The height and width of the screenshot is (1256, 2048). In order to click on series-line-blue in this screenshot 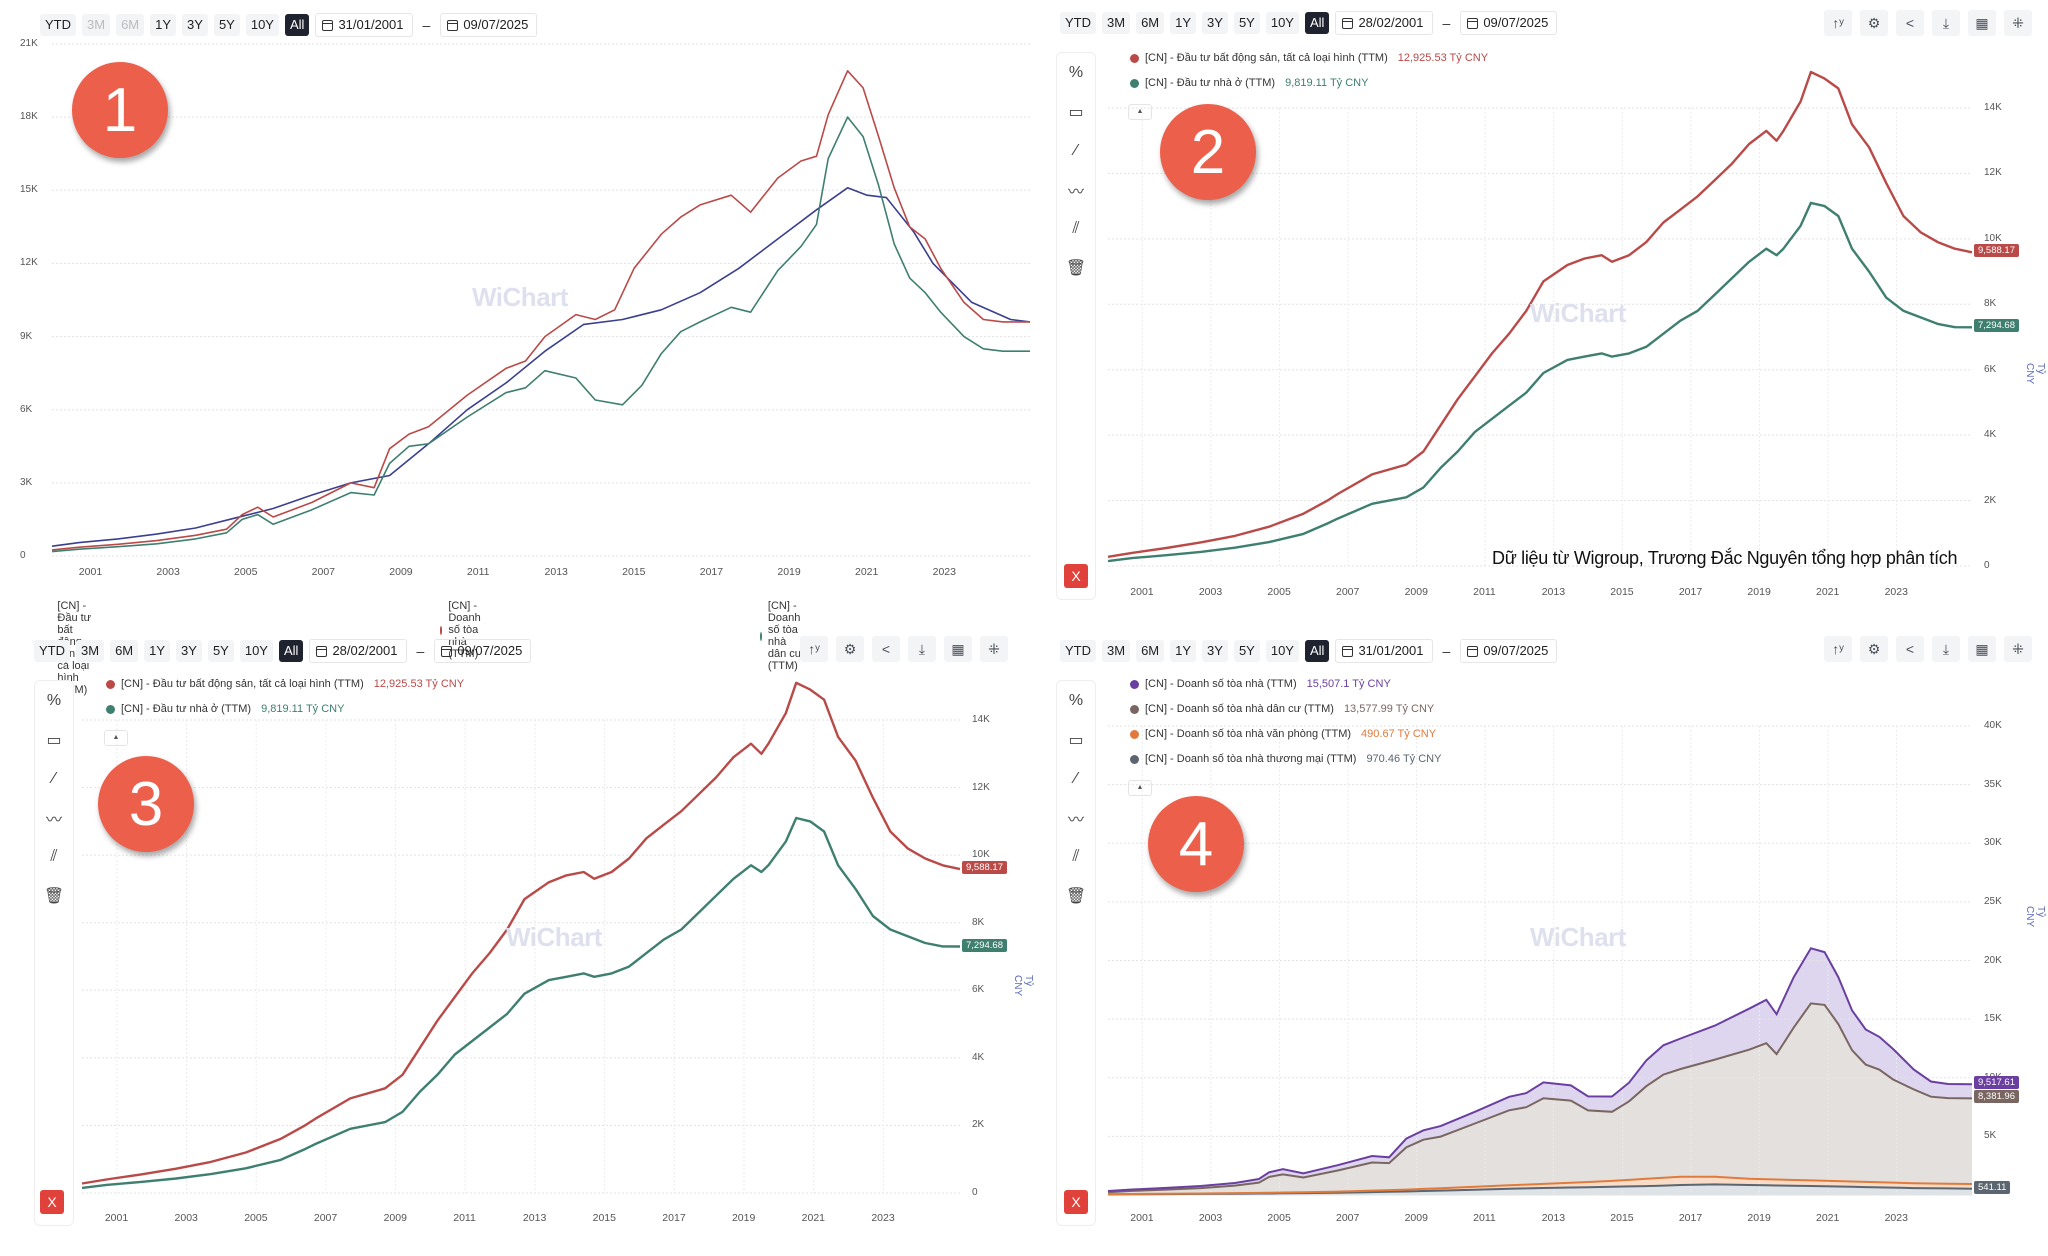, I will do `click(541, 367)`.